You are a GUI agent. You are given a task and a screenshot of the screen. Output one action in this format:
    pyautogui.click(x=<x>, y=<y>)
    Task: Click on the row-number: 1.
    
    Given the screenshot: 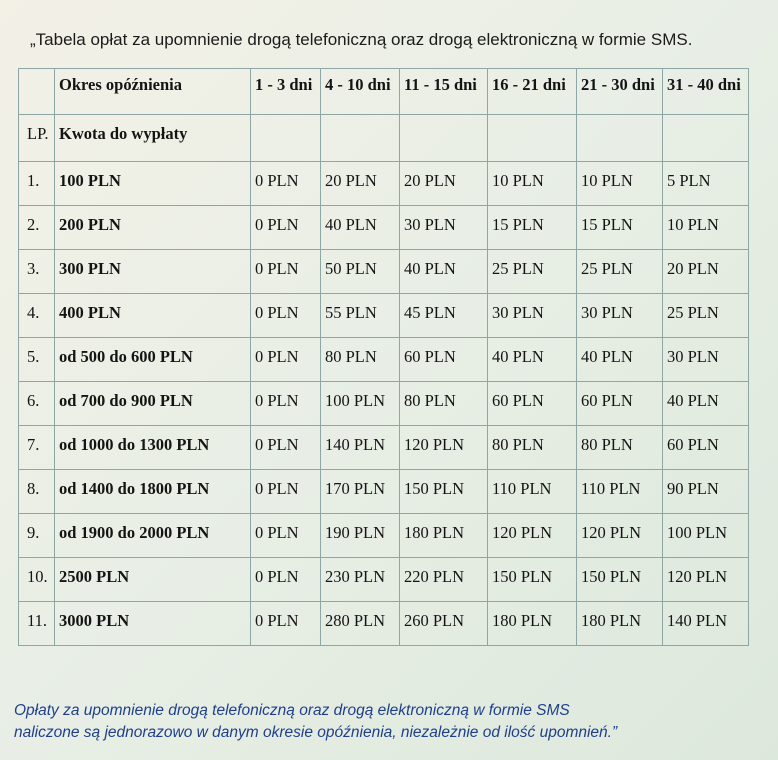 What is the action you would take?
    pyautogui.click(x=36, y=183)
    